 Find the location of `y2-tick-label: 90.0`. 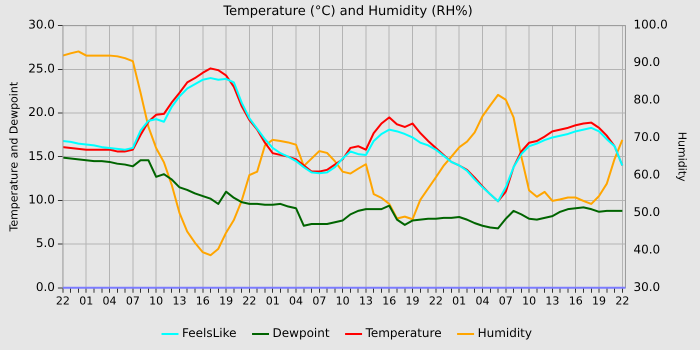

y2-tick-label: 90.0 is located at coordinates (646, 62).